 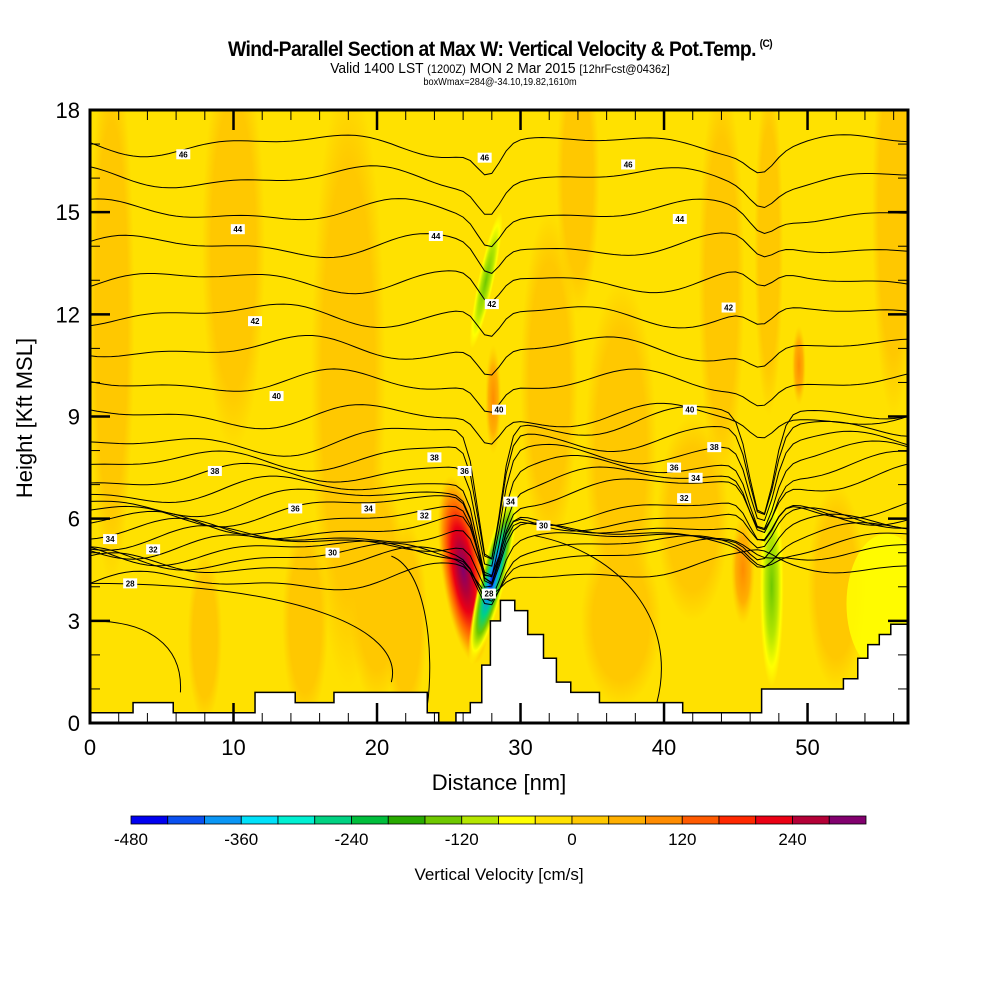 What do you see at coordinates (500, 82) in the screenshot?
I see `box-info: boxWmax=284@-34.10,19.82,1610m` at bounding box center [500, 82].